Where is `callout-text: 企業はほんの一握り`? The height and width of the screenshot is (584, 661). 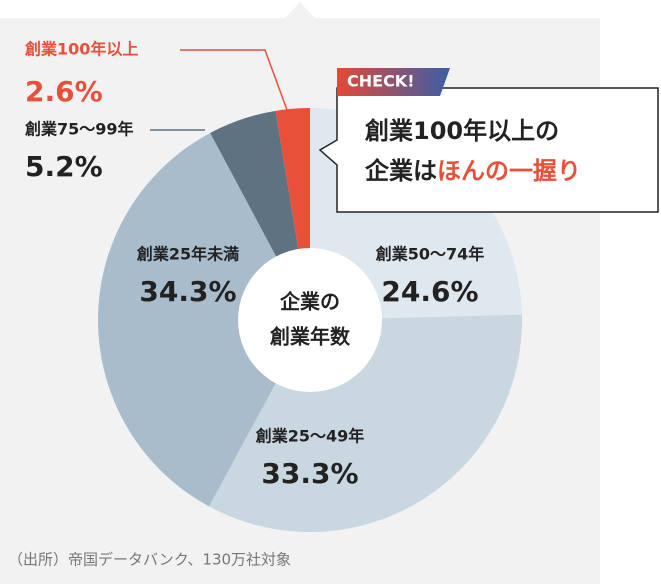
callout-text: 企業はほんの一握り is located at coordinates (473, 171).